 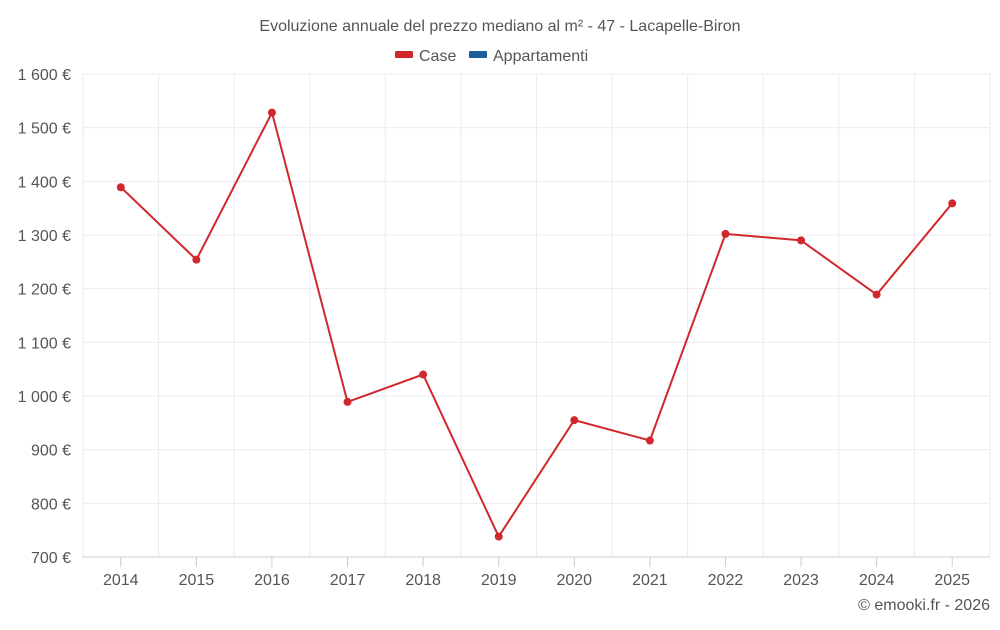 I want to click on x-tick-label: 2018, so click(x=423, y=580).